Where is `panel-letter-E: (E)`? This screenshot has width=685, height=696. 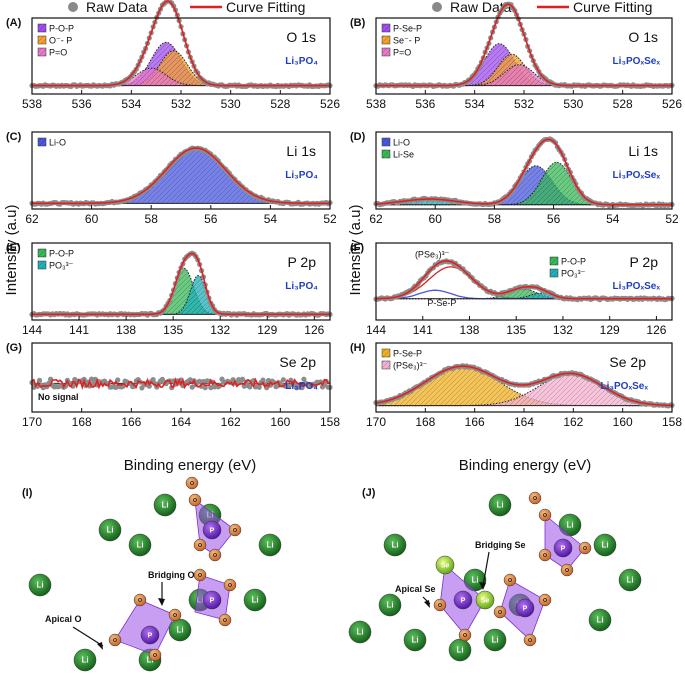 panel-letter-E: (E) is located at coordinates (13, 248).